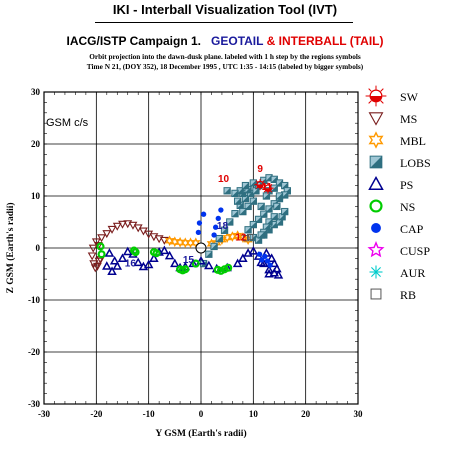  I want to click on aur-ray, so click(376, 272).